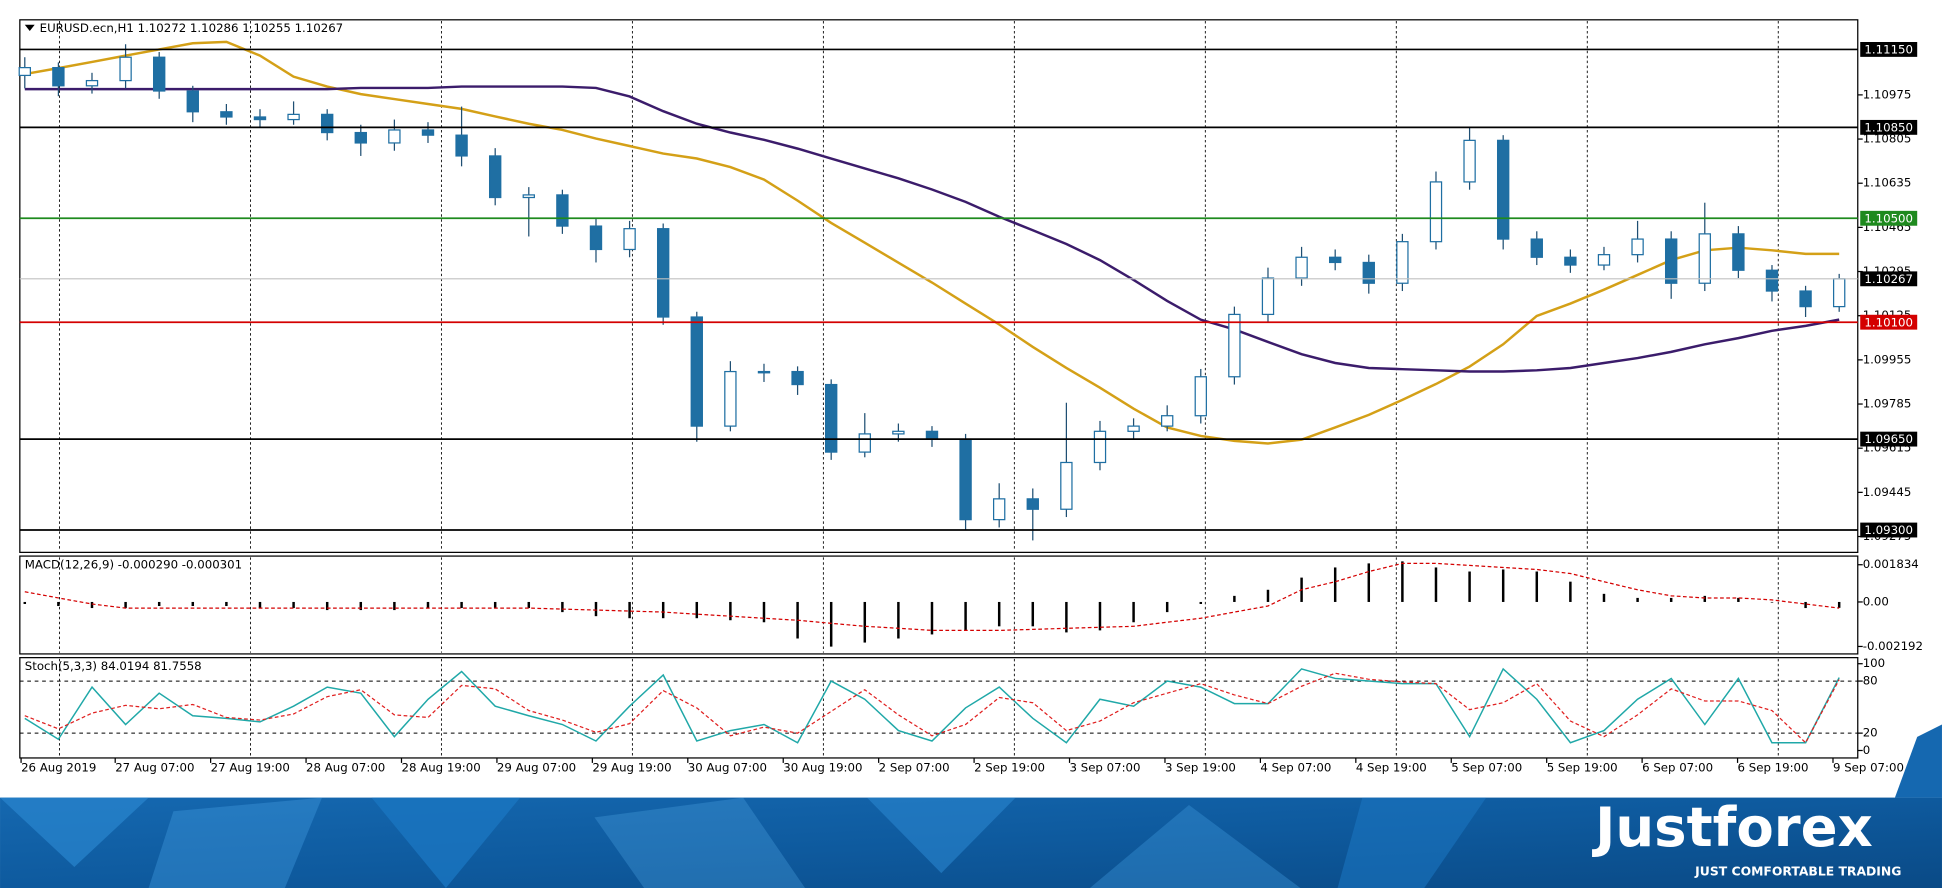 Image resolution: width=1942 pixels, height=888 pixels. What do you see at coordinates (1009, 767) in the screenshot?
I see `x-tick-label: 2 Sep 19:00` at bounding box center [1009, 767].